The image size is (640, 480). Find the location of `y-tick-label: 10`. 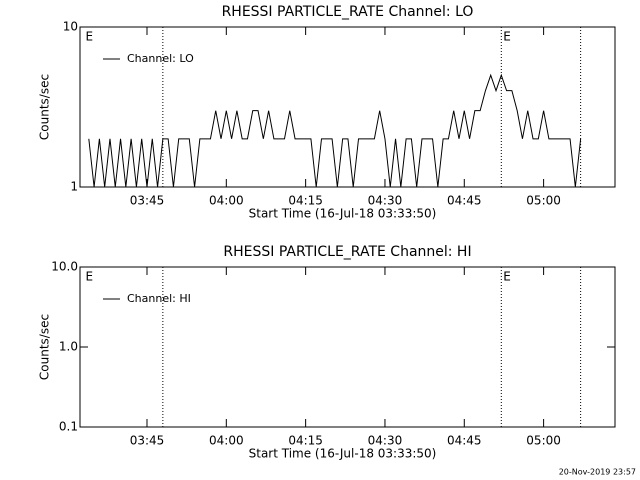

y-tick-label: 10 is located at coordinates (70, 27).